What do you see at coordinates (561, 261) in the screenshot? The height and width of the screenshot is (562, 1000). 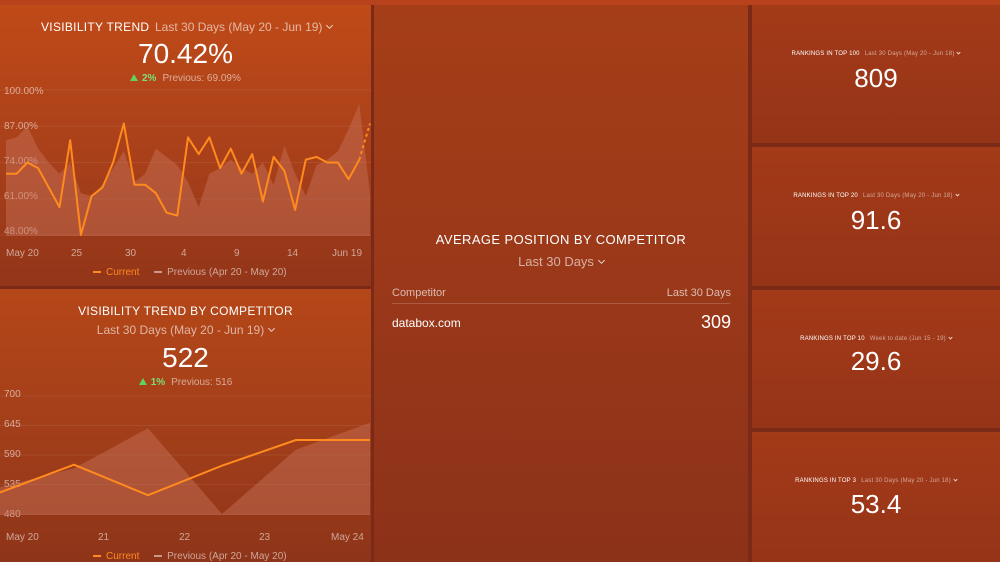 I see `date-range-dropdown: Last 30 Days` at bounding box center [561, 261].